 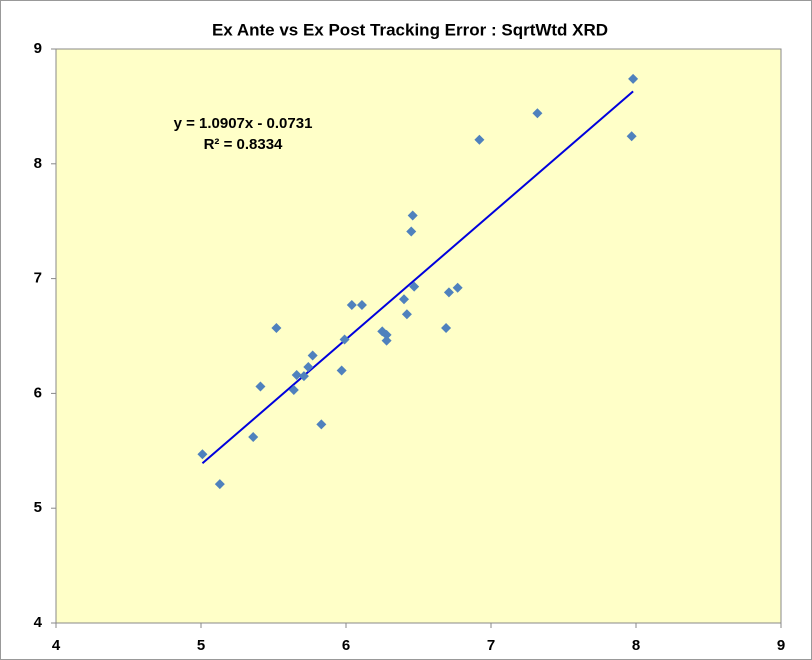 What do you see at coordinates (38, 48) in the screenshot?
I see `y-tick-label: 9` at bounding box center [38, 48].